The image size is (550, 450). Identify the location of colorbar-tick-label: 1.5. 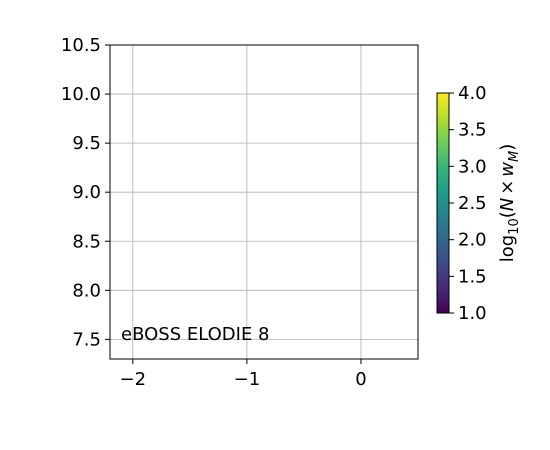
(472, 276).